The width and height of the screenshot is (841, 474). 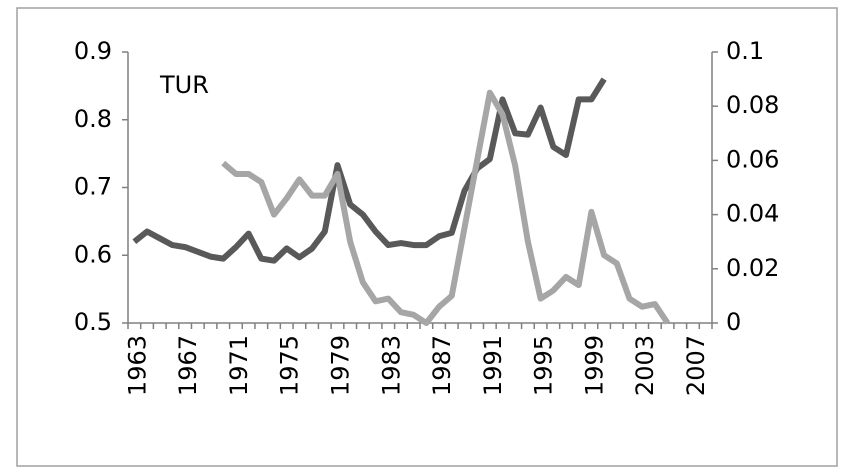 I want to click on x-tick-label: 1963, so click(x=137, y=365).